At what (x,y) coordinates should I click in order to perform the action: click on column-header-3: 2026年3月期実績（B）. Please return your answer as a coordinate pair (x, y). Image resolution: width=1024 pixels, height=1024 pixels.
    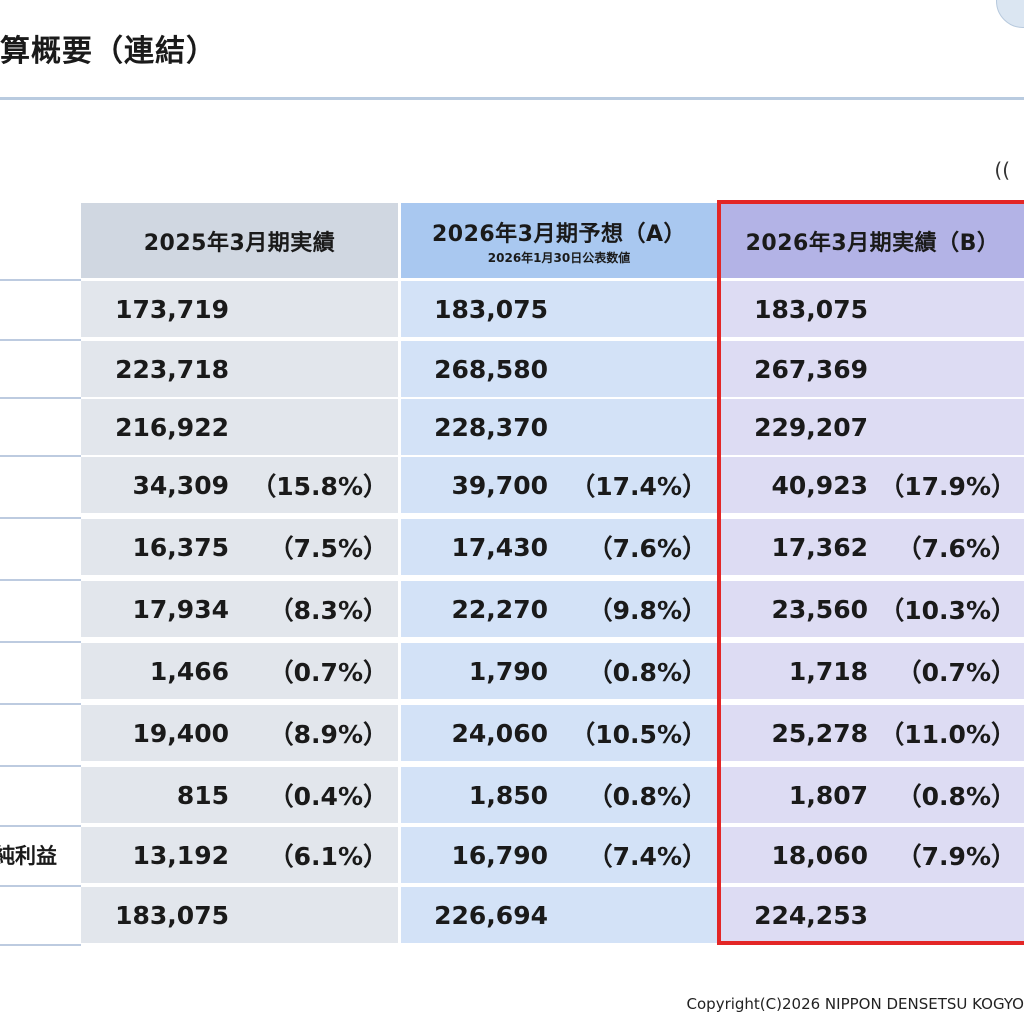
    Looking at the image, I should click on (872, 240).